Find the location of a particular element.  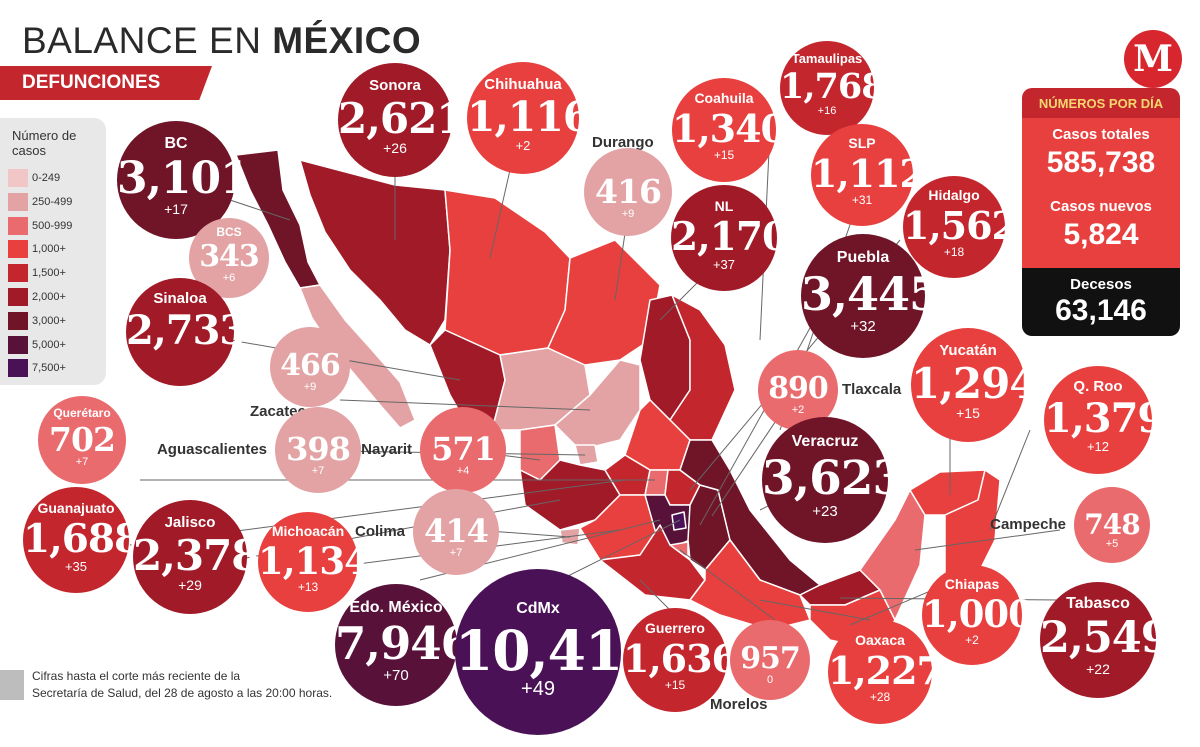

state-value: 1,227 is located at coordinates (885, 671).